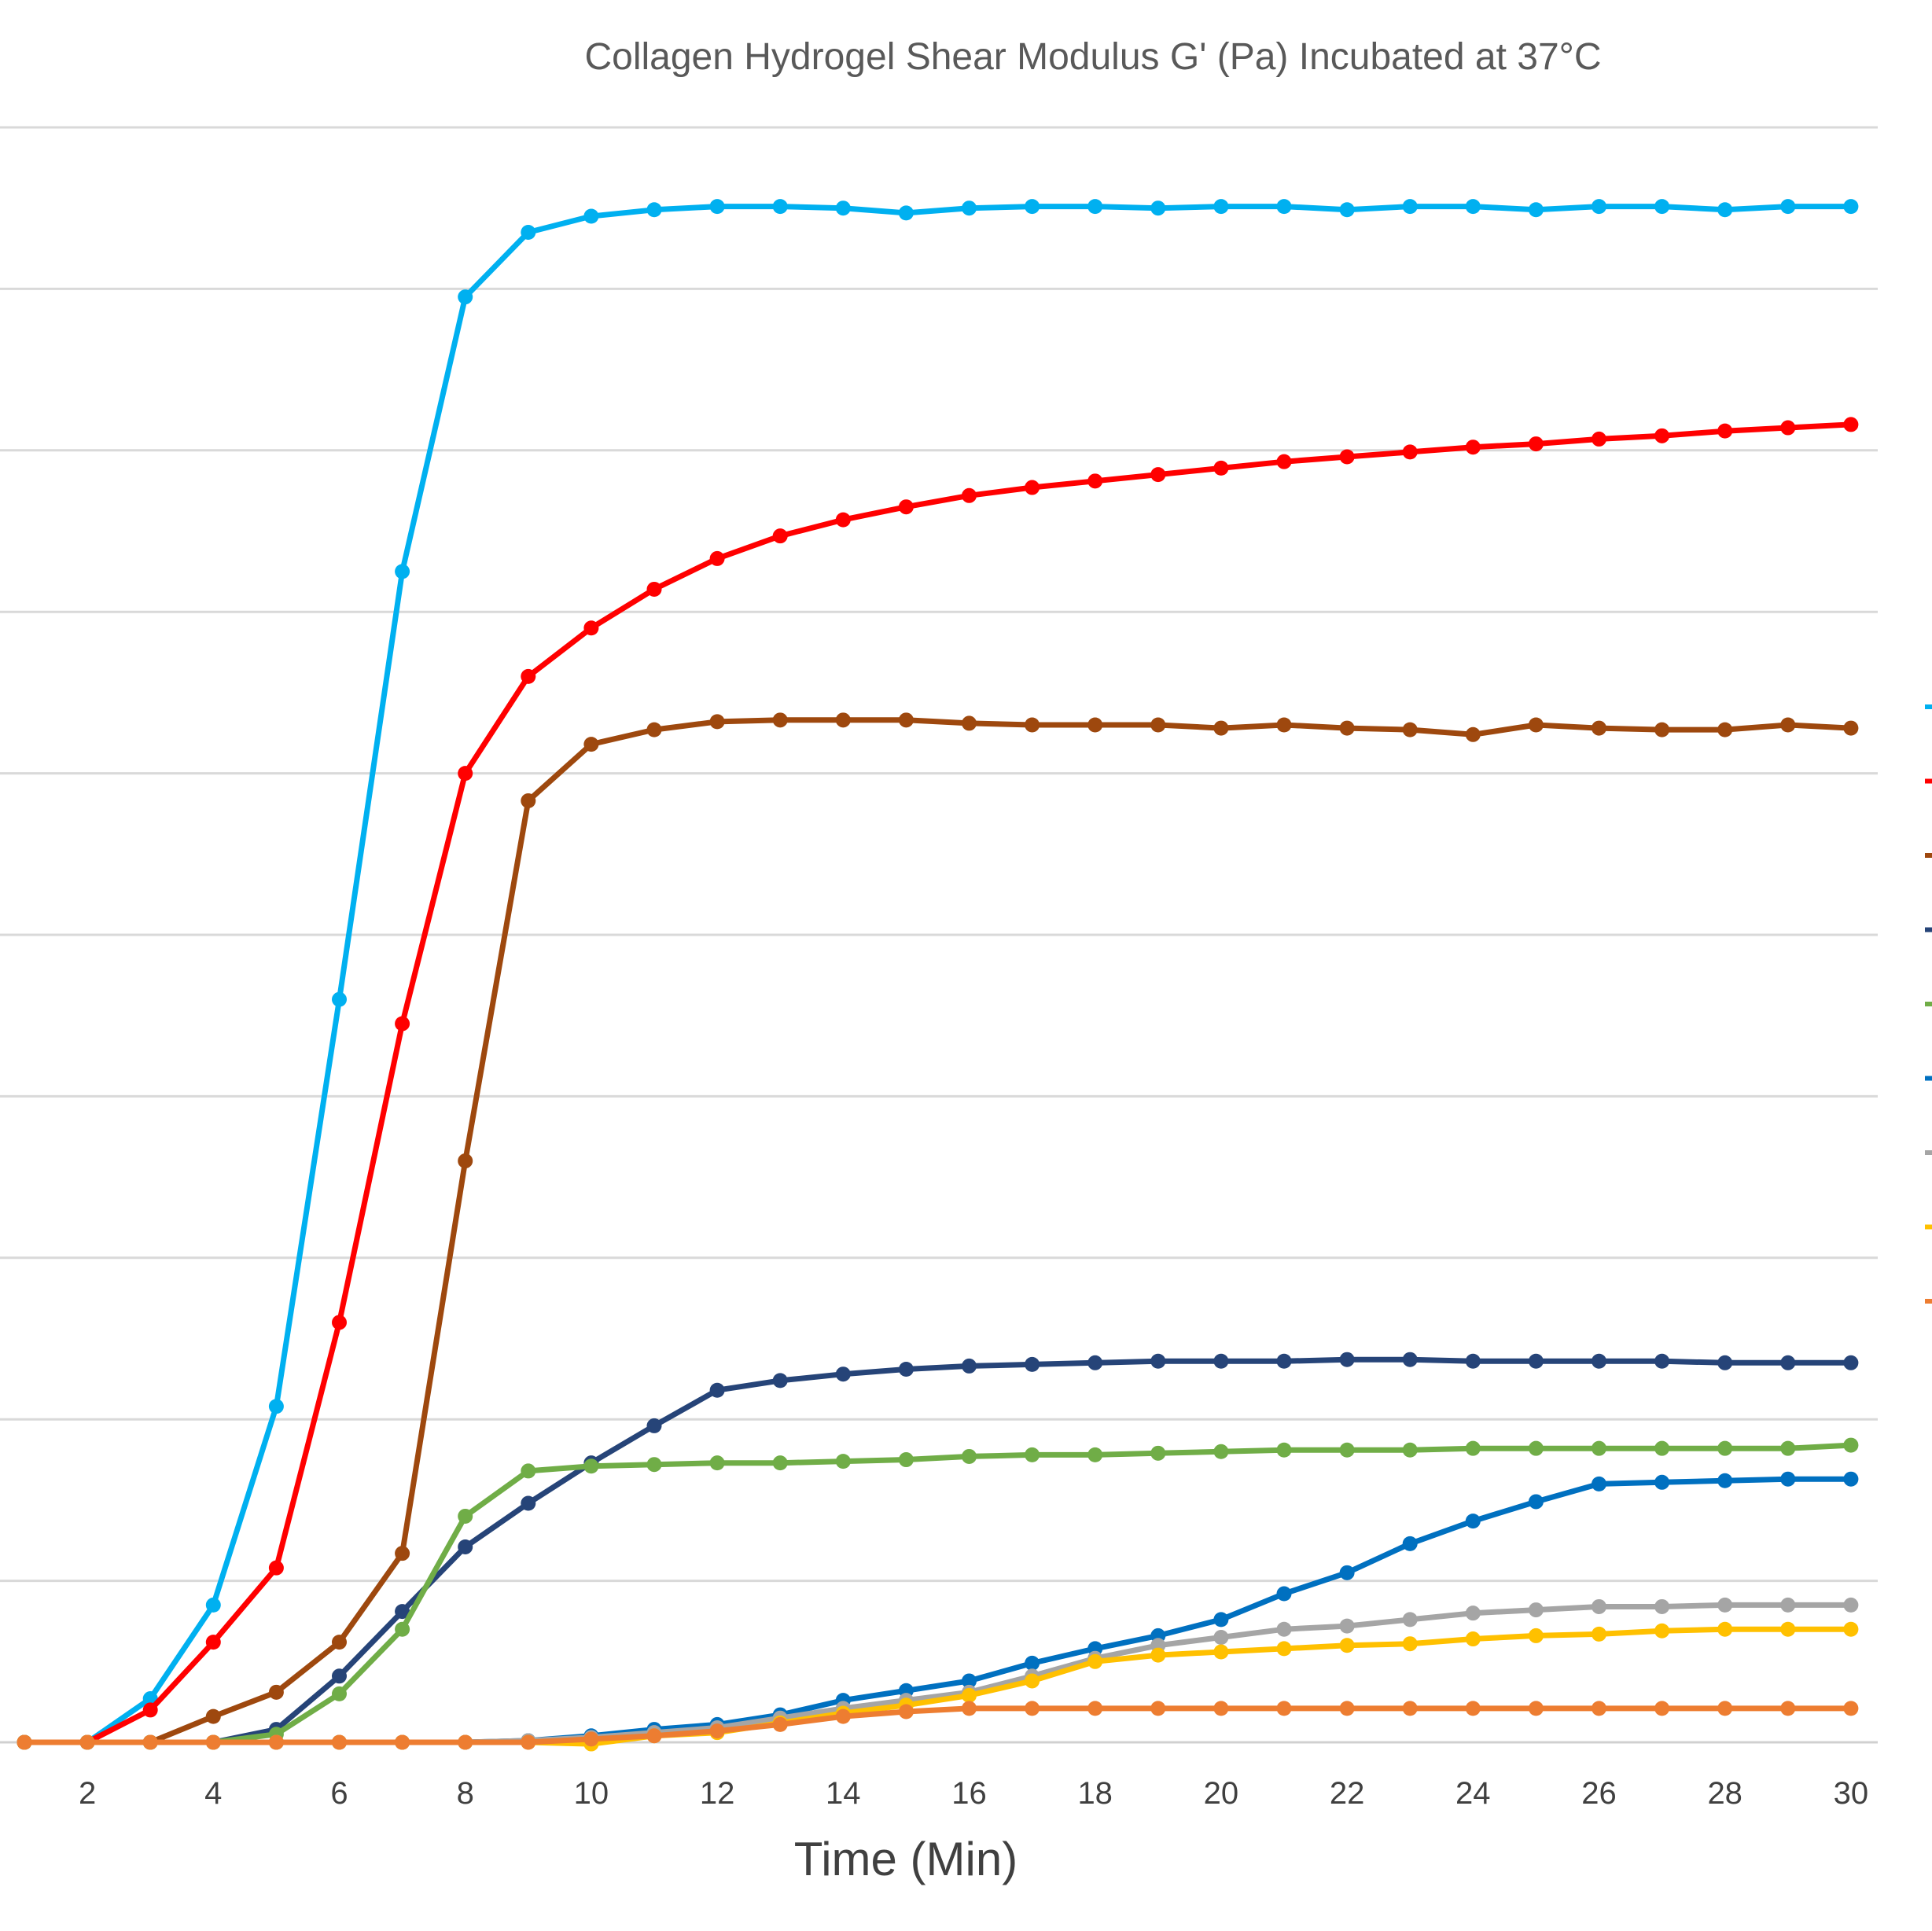 This screenshot has height=1931, width=1932. What do you see at coordinates (213, 1793) in the screenshot?
I see `x-tick-label: 4` at bounding box center [213, 1793].